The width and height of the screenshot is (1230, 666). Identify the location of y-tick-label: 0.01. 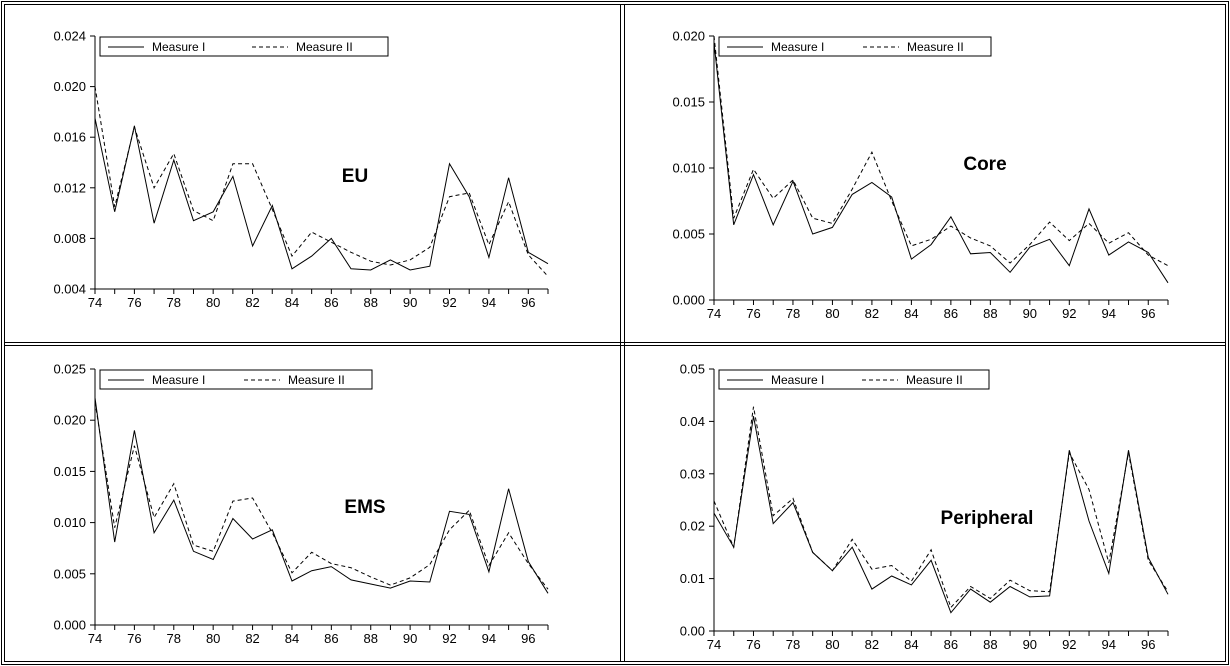
(692, 578).